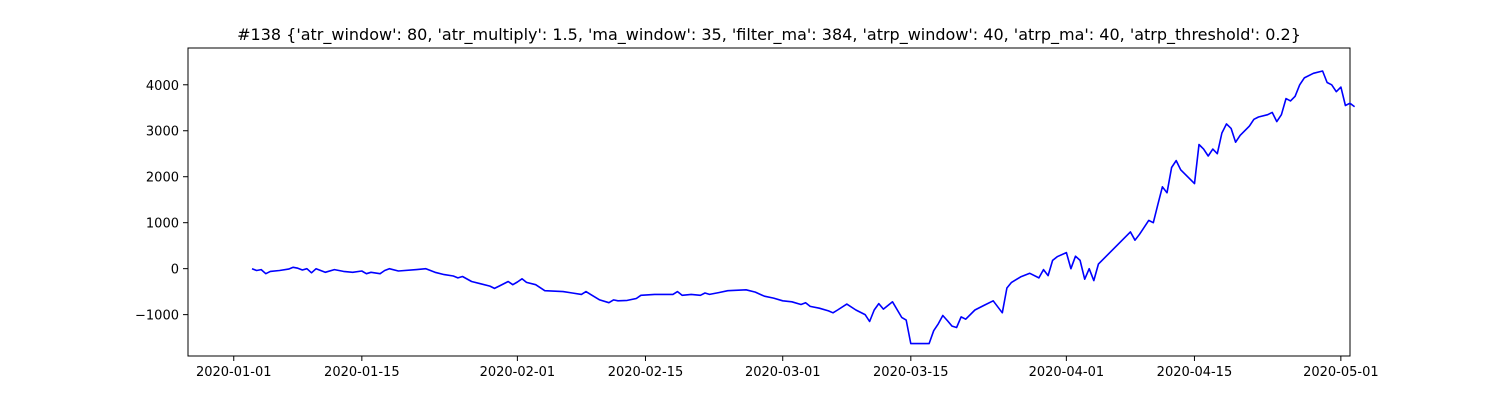  I want to click on x-tick-label: 2020-04-01, so click(1067, 372).